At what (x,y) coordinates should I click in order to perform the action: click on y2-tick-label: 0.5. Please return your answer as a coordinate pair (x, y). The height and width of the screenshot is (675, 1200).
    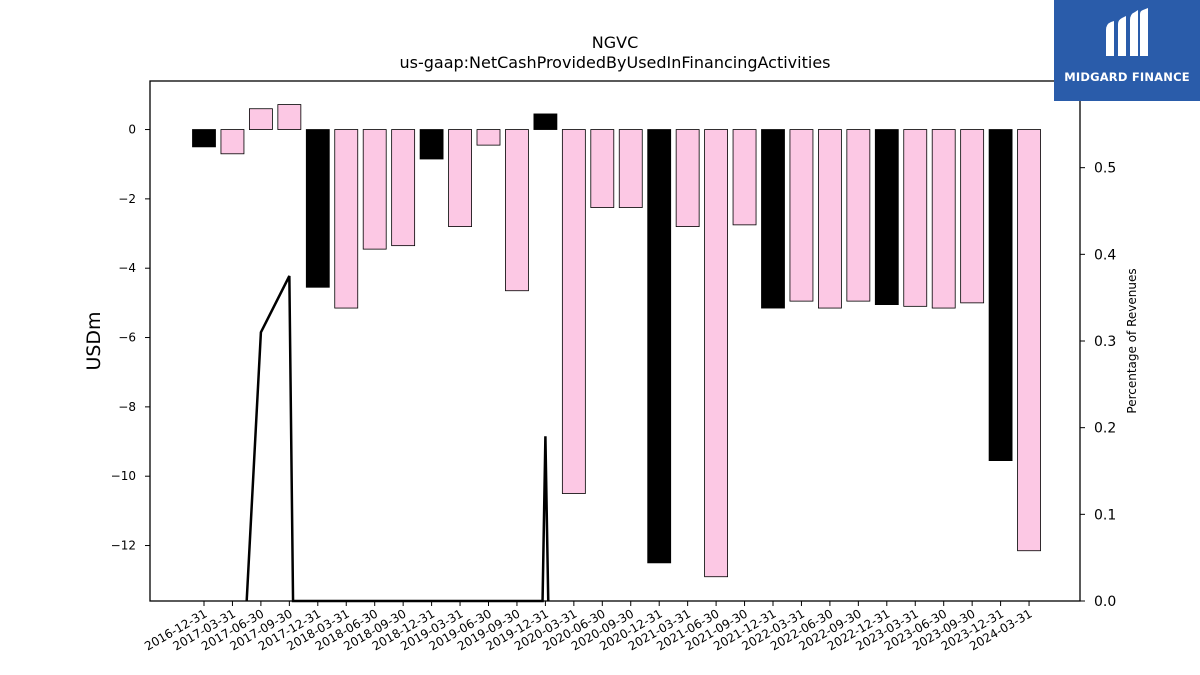
    Looking at the image, I should click on (1105, 169).